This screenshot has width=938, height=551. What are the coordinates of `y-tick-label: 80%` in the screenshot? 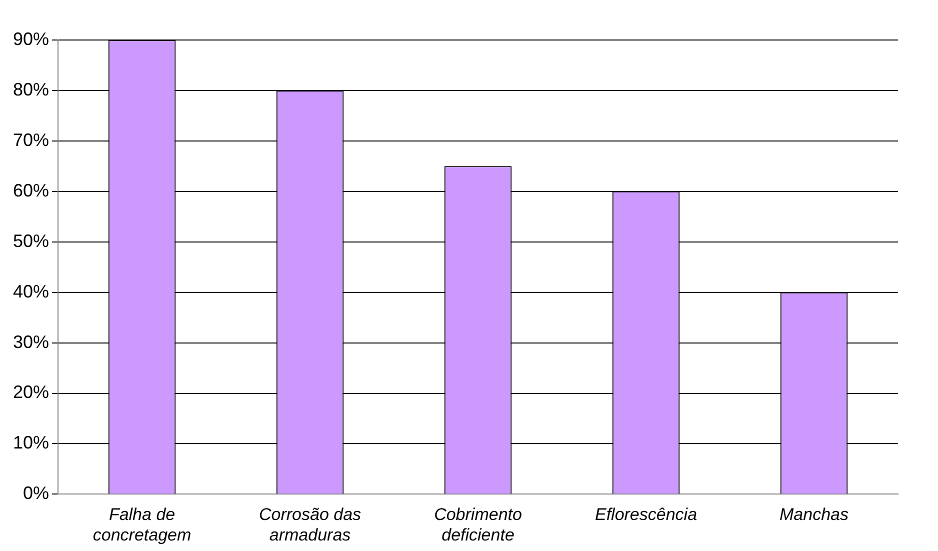 It's located at (31, 89).